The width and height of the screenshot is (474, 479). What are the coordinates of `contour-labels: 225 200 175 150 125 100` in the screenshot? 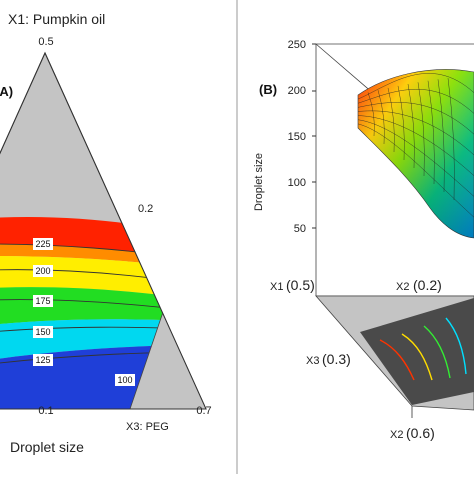 It's located at (84, 312).